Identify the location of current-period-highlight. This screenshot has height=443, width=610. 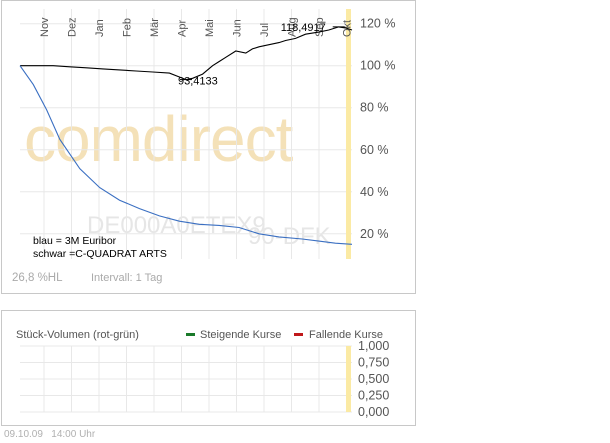
(348, 134).